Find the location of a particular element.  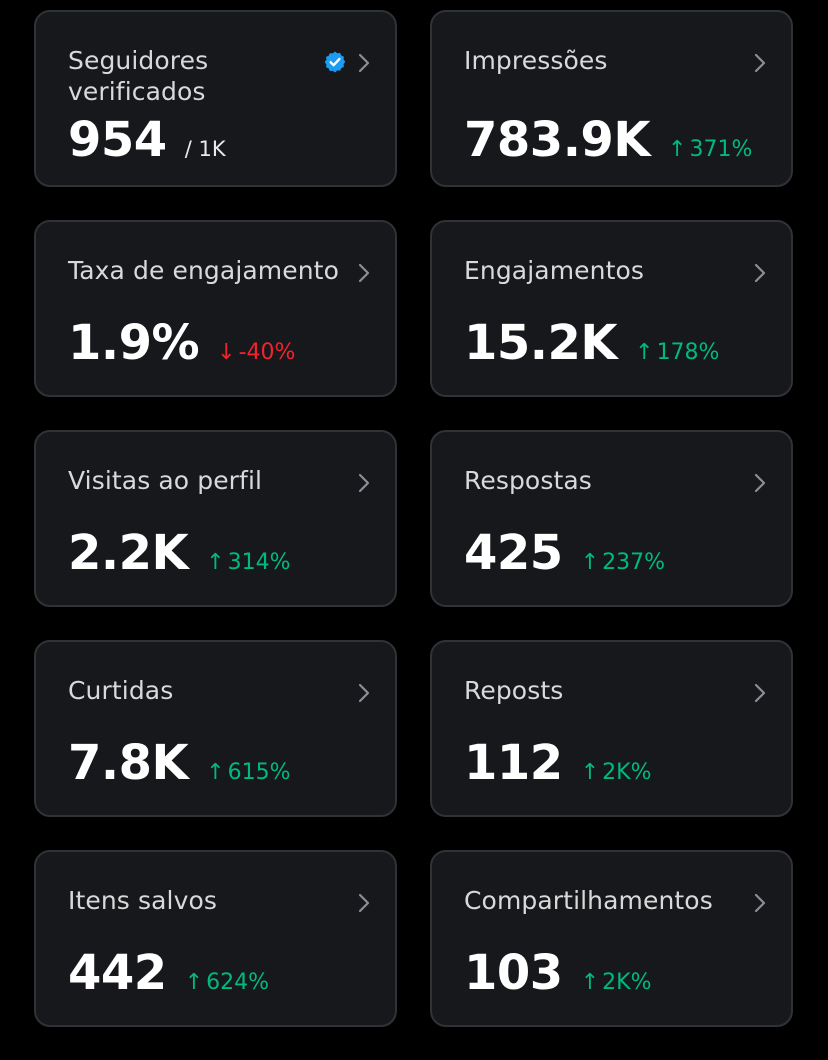

metric-delta: ↑ 178% is located at coordinates (677, 352).